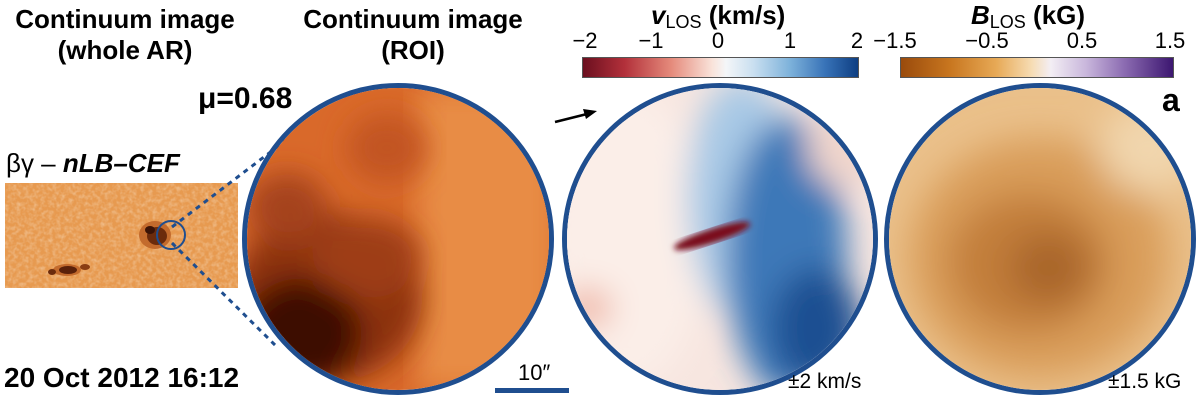  Describe the element at coordinates (1007, 22) in the screenshot. I see `blos-subscript: LOS` at that location.